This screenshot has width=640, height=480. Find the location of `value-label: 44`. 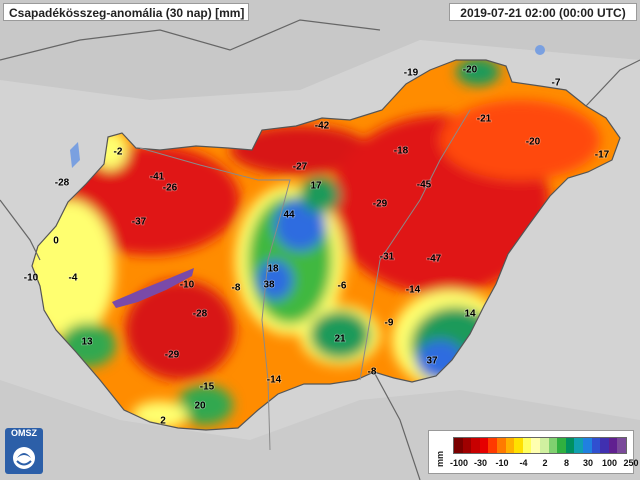

value-label: 44 is located at coordinates (289, 215).